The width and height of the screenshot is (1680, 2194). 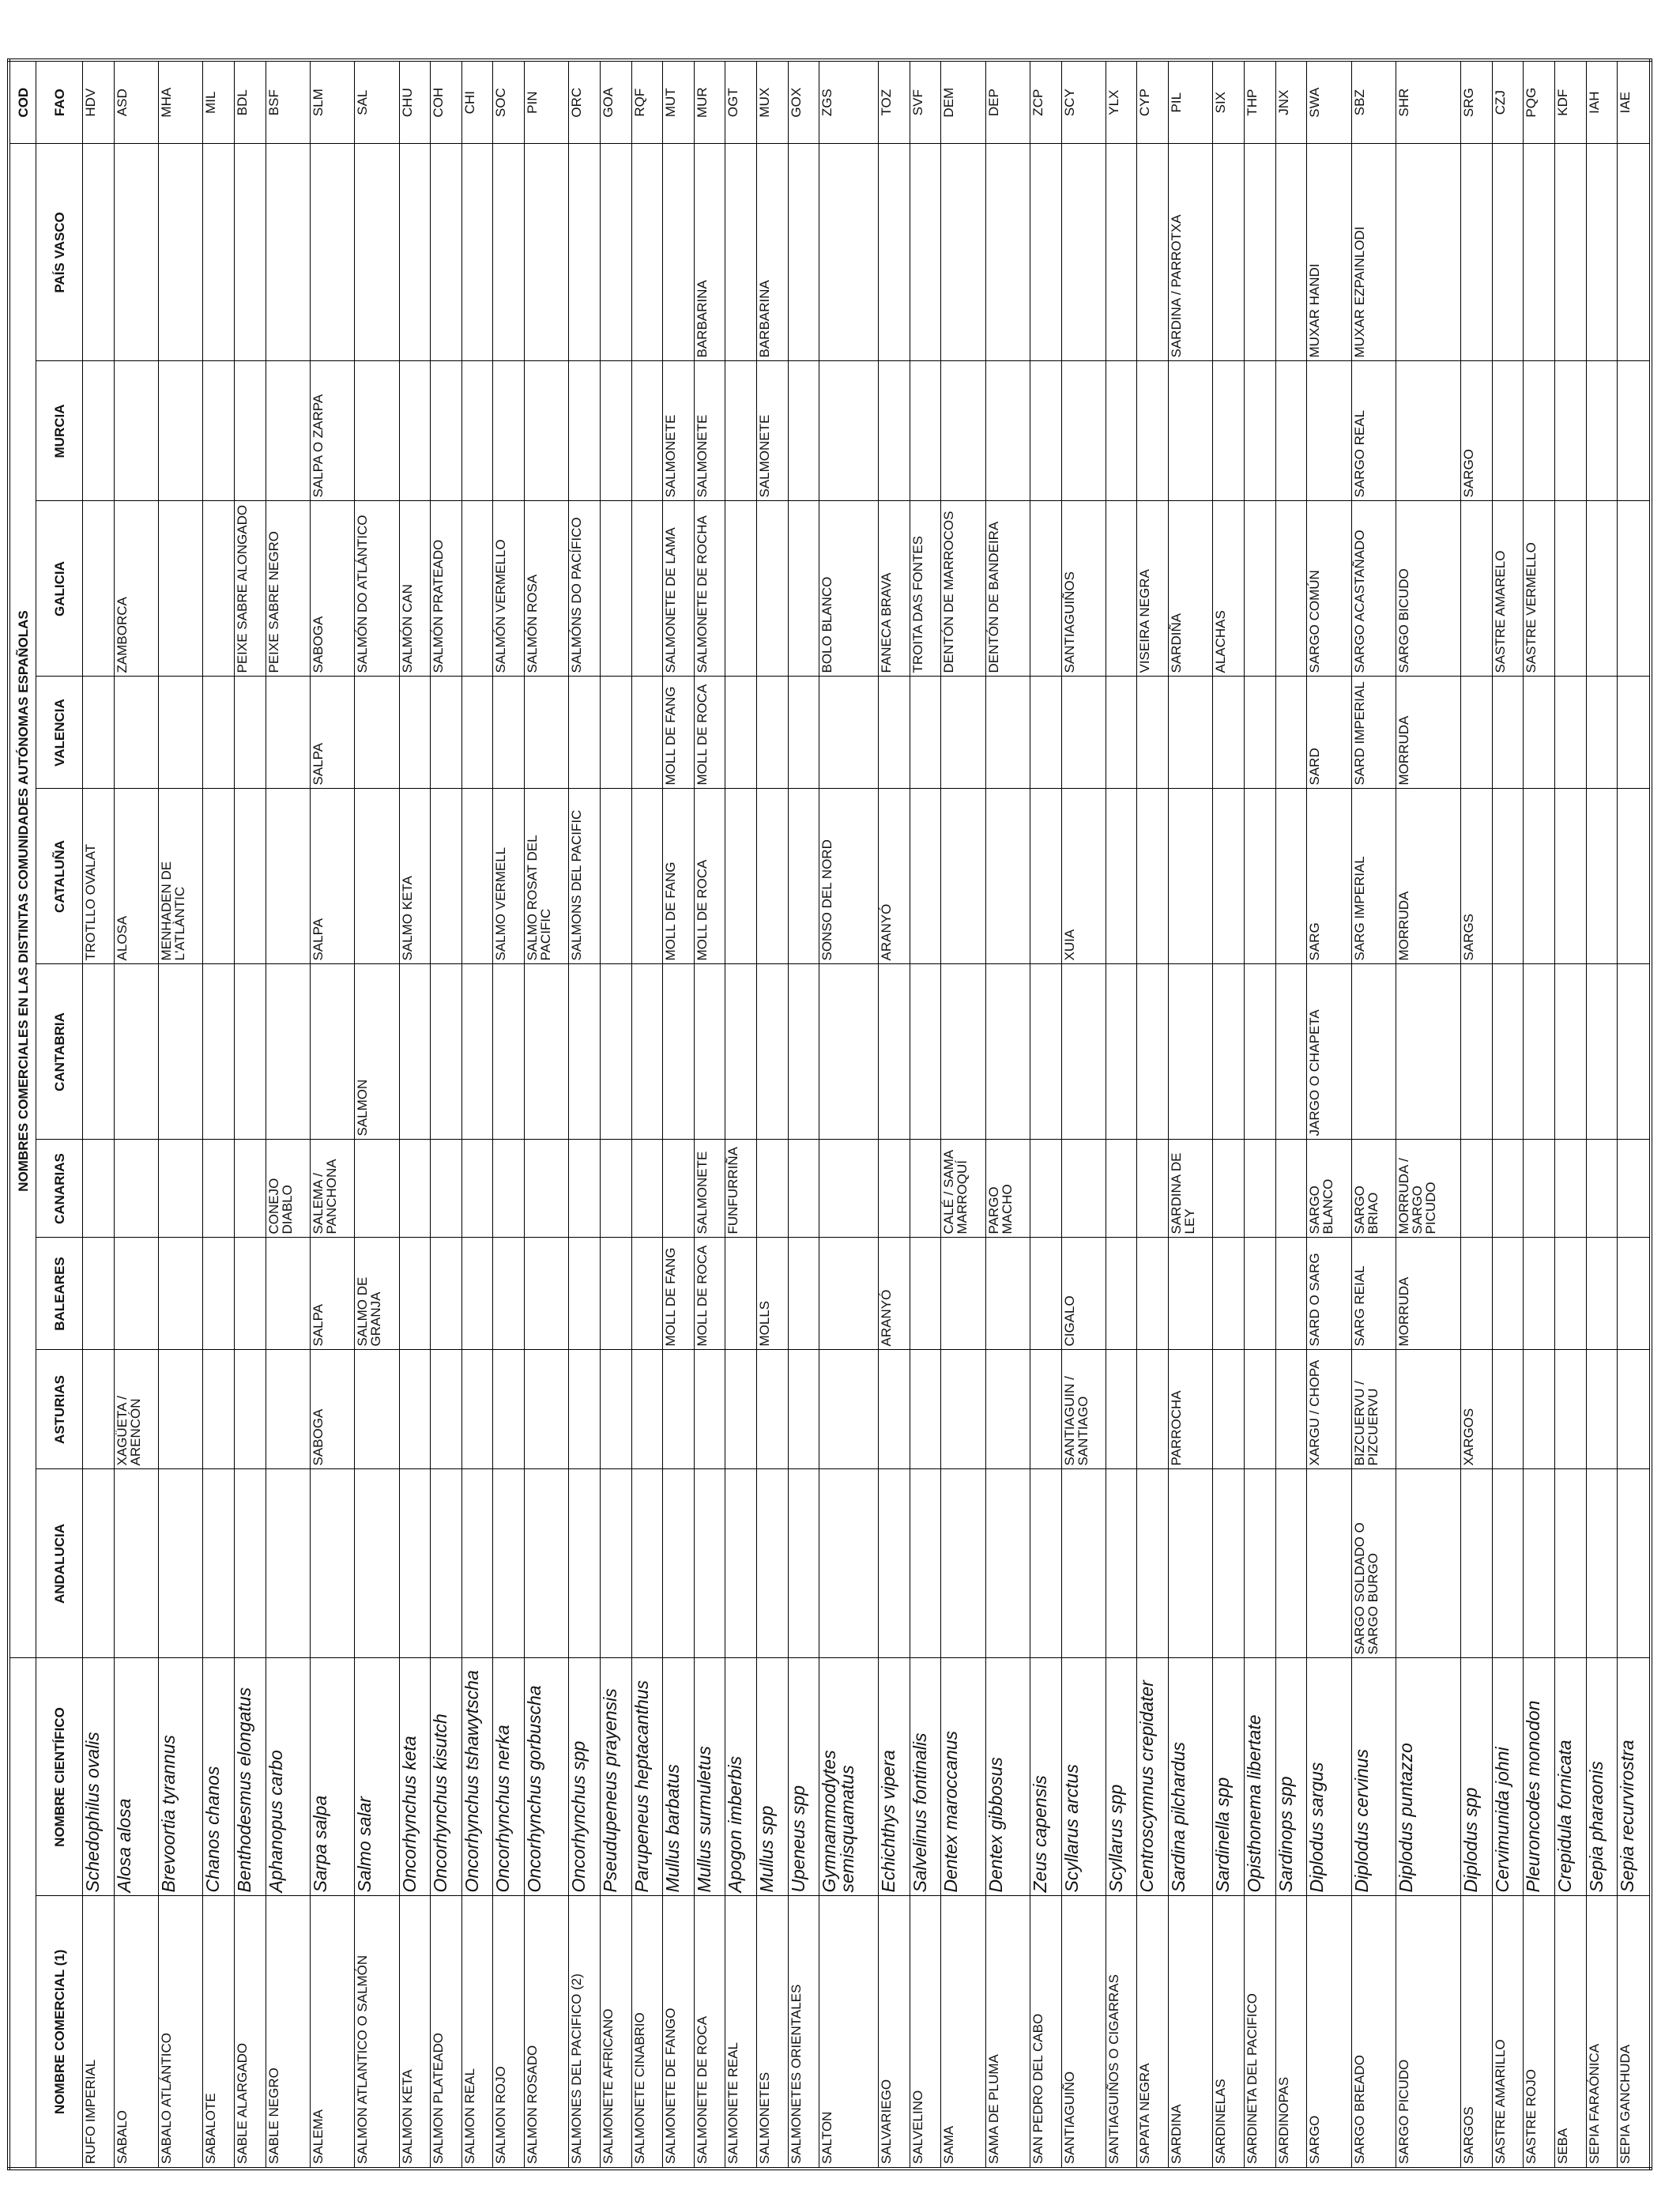 What do you see at coordinates (894, 1294) in the screenshot?
I see `regional-name: ARANYÓ` at bounding box center [894, 1294].